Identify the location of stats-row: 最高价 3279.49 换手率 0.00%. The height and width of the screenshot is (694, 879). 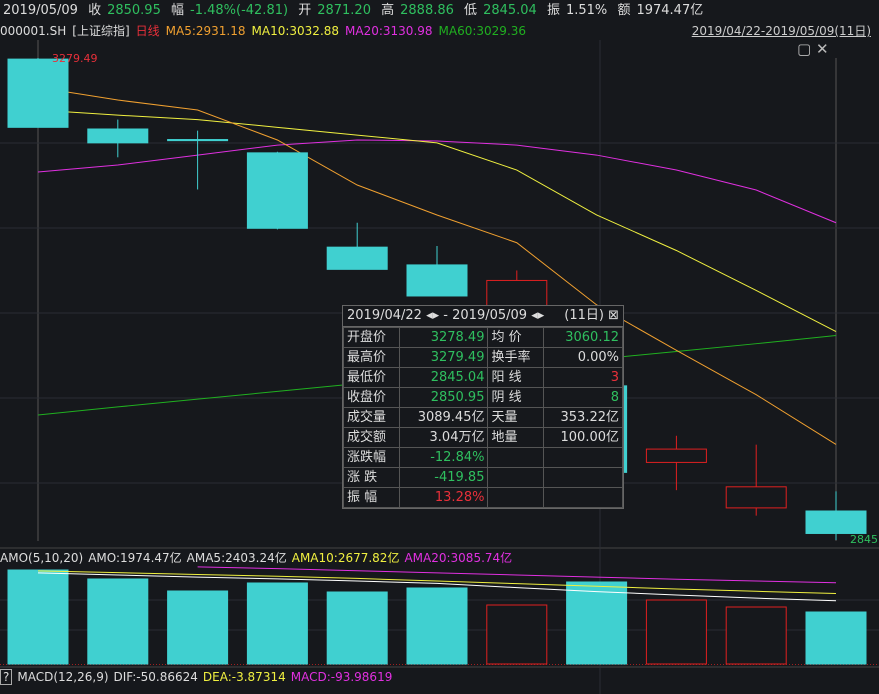
(483, 357).